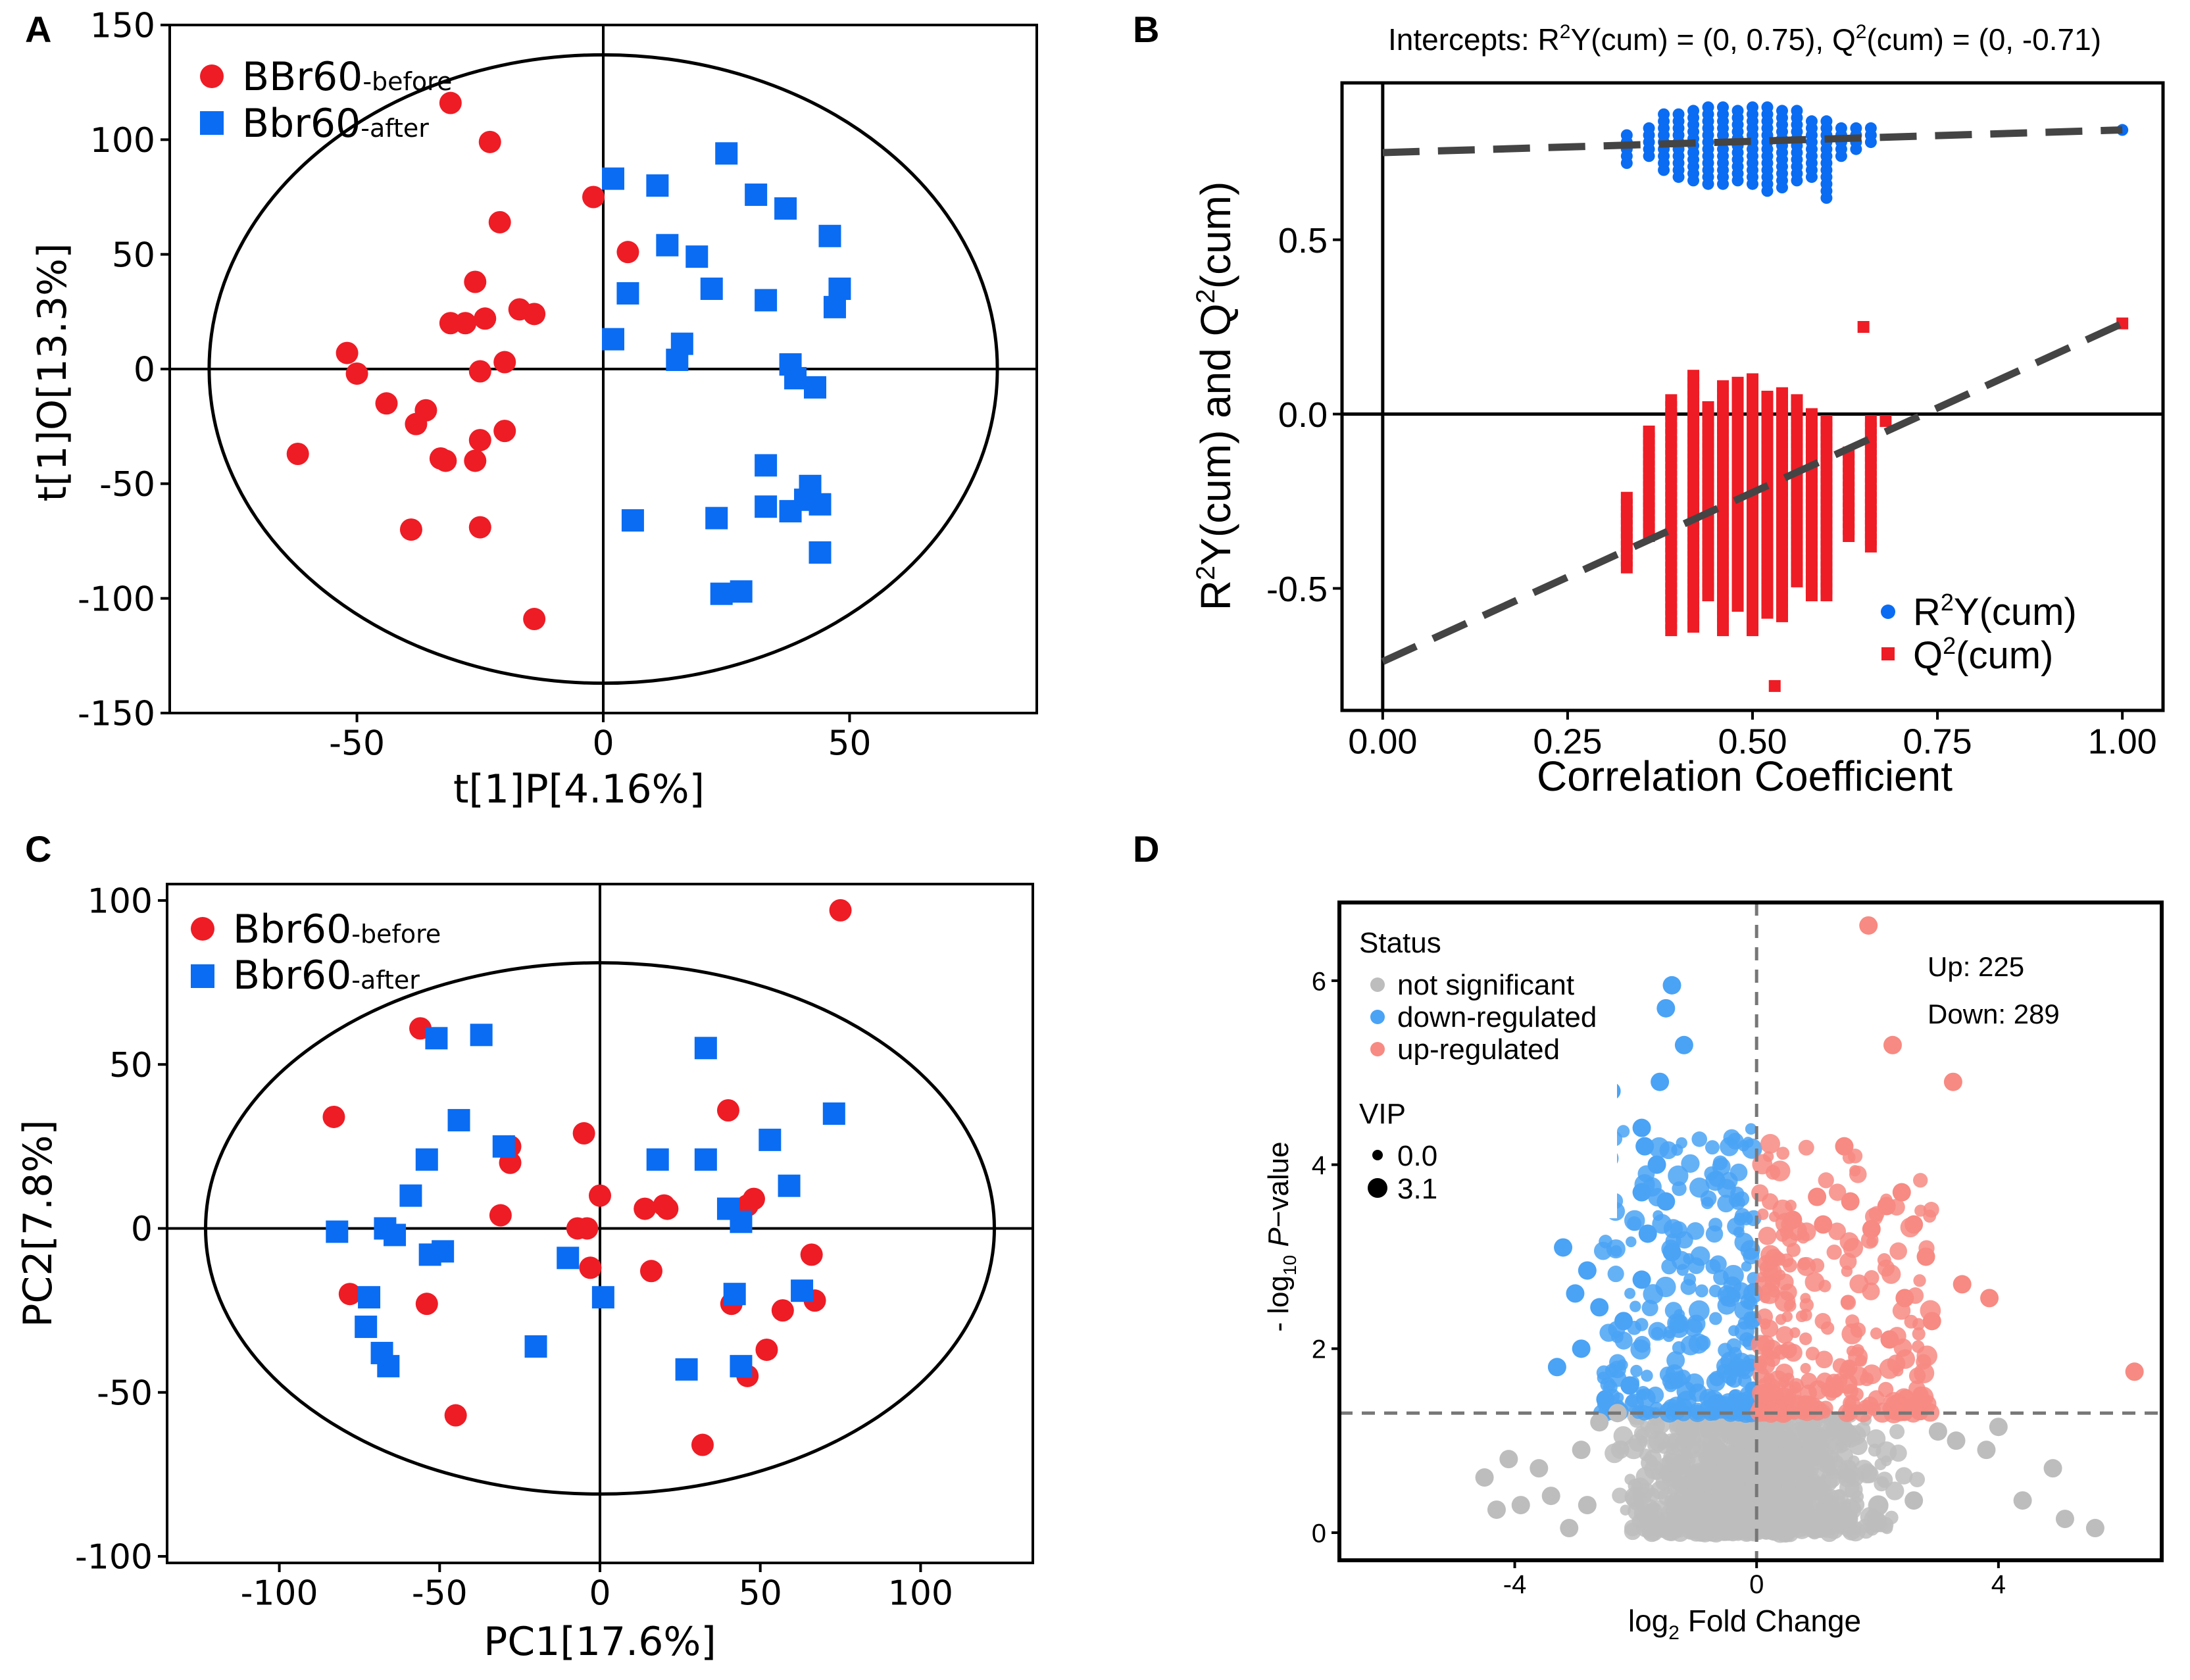  What do you see at coordinates (600, 1228) in the screenshot?
I see `confidence-ellipse` at bounding box center [600, 1228].